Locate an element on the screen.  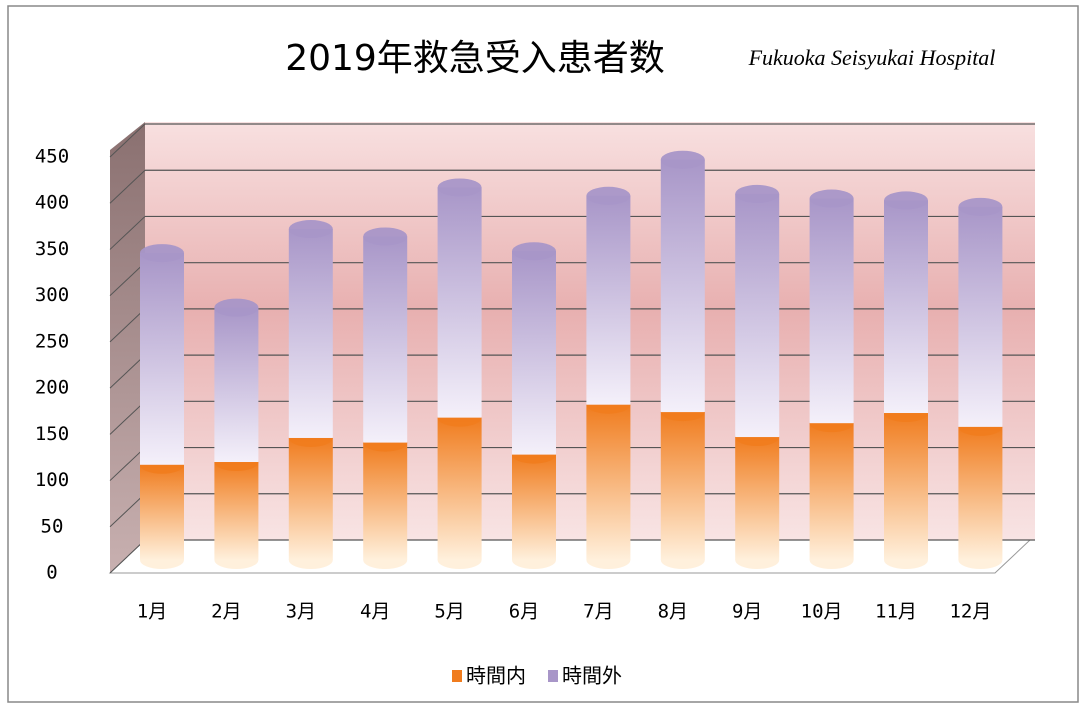
x-tick-label: 6月 is located at coordinates (524, 612).